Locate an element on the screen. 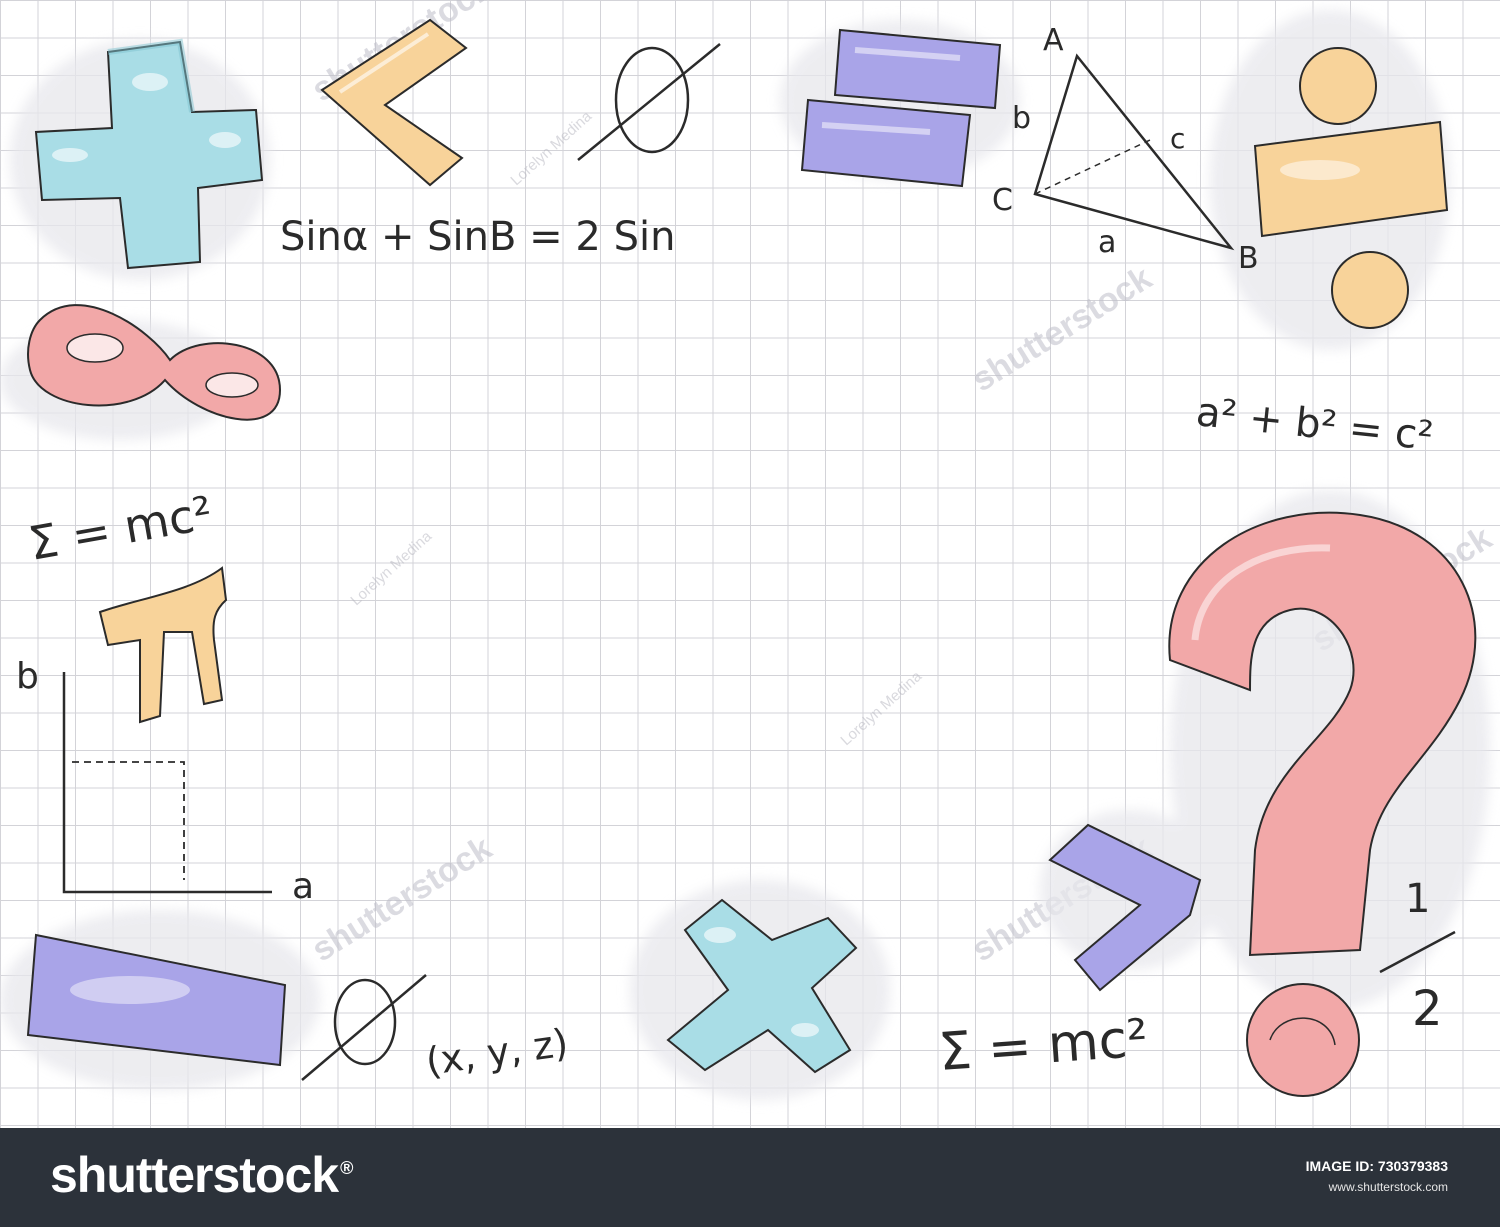  sine-sum-formula: Sinα + SinB = 2 Sin is located at coordinates (477, 237).